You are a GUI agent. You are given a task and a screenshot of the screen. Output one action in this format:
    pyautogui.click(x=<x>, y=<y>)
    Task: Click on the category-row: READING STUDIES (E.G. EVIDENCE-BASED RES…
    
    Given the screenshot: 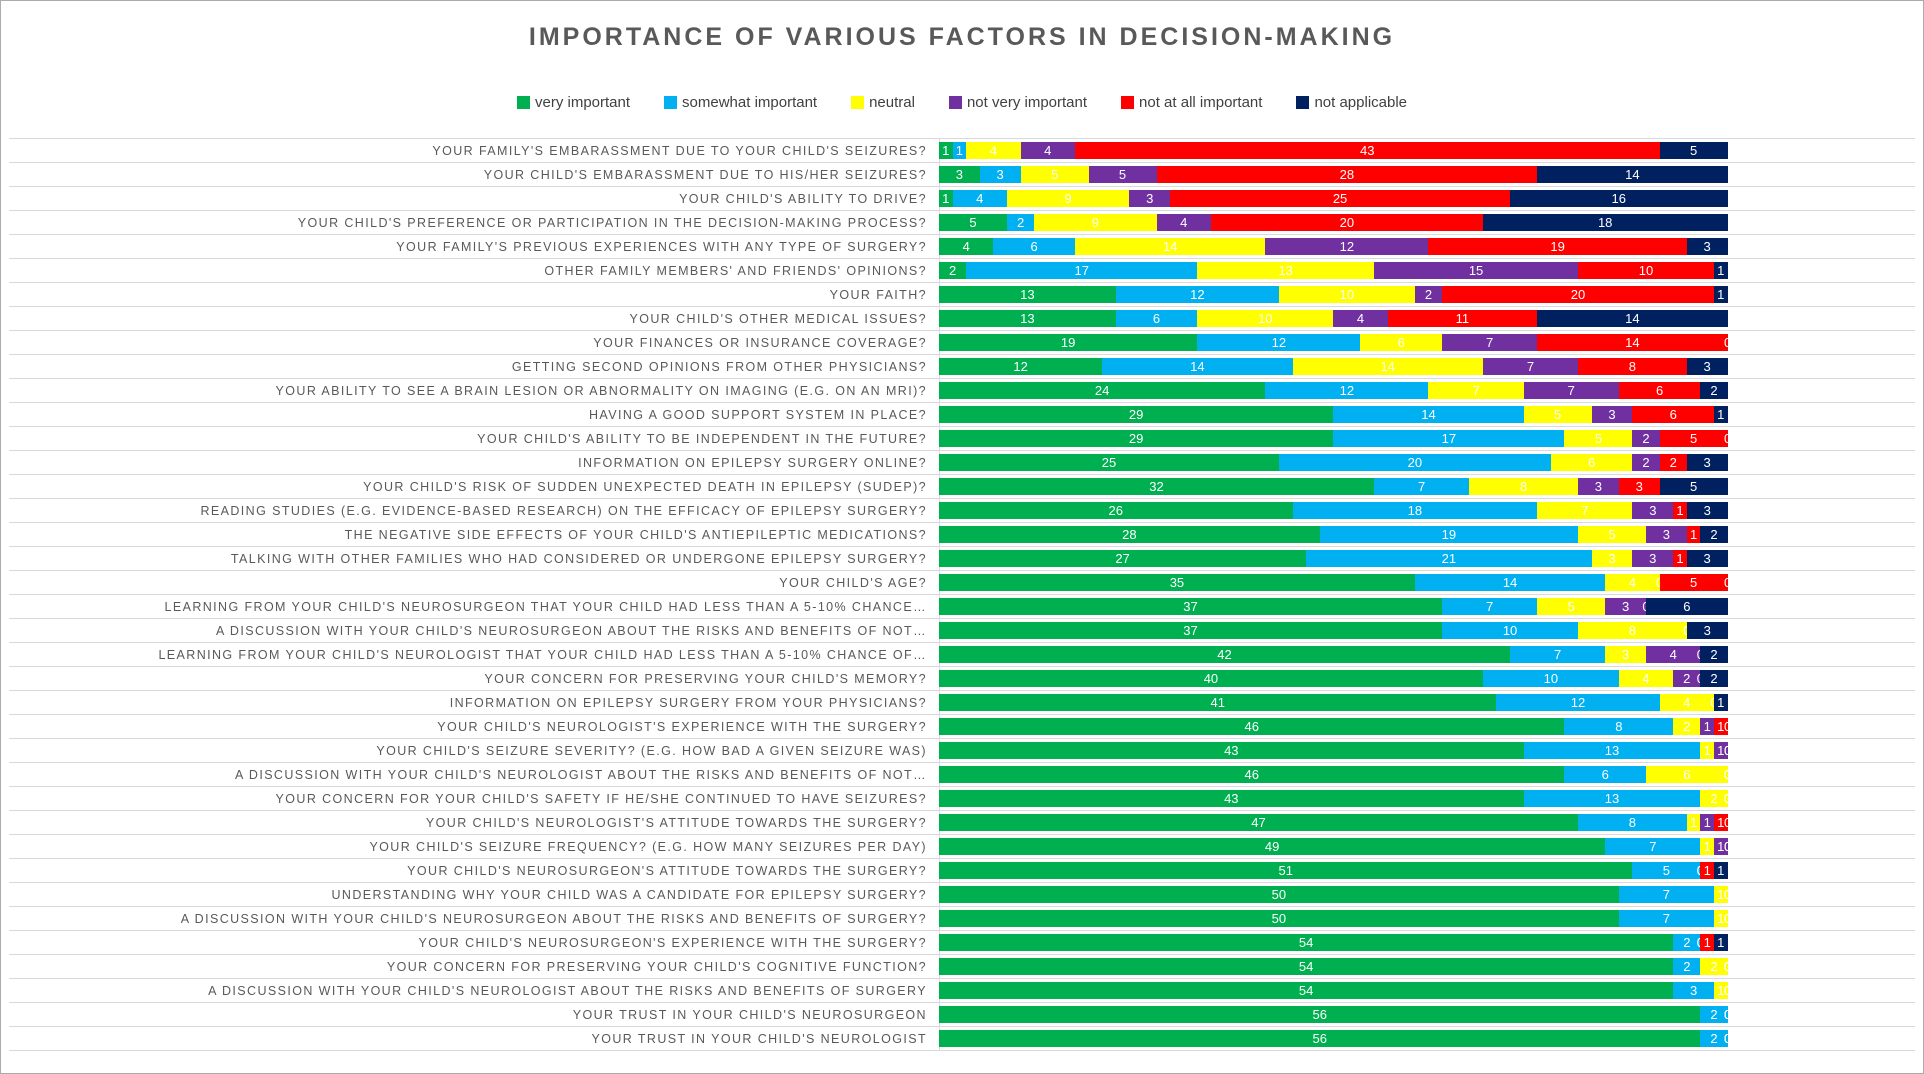 What is the action you would take?
    pyautogui.click(x=962, y=510)
    